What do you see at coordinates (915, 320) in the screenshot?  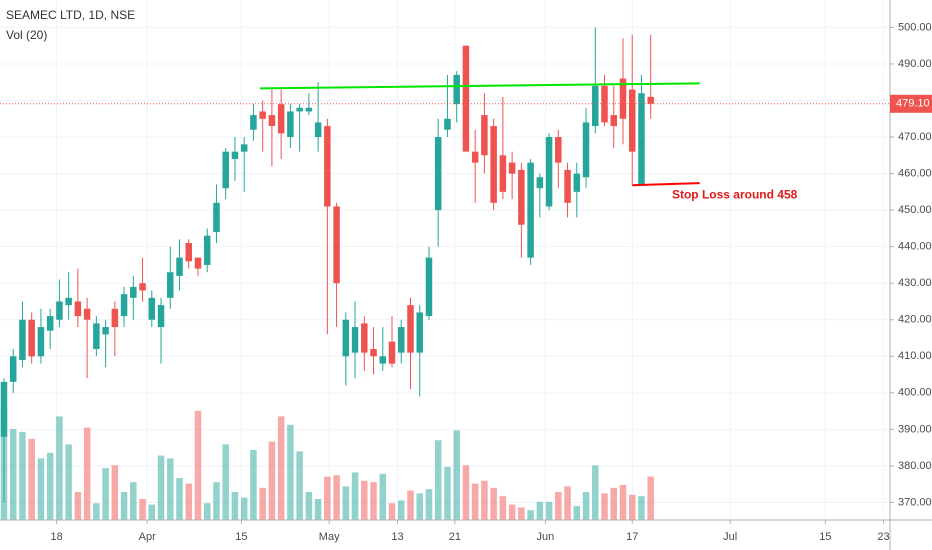 I see `y-tick-label: 420.00` at bounding box center [915, 320].